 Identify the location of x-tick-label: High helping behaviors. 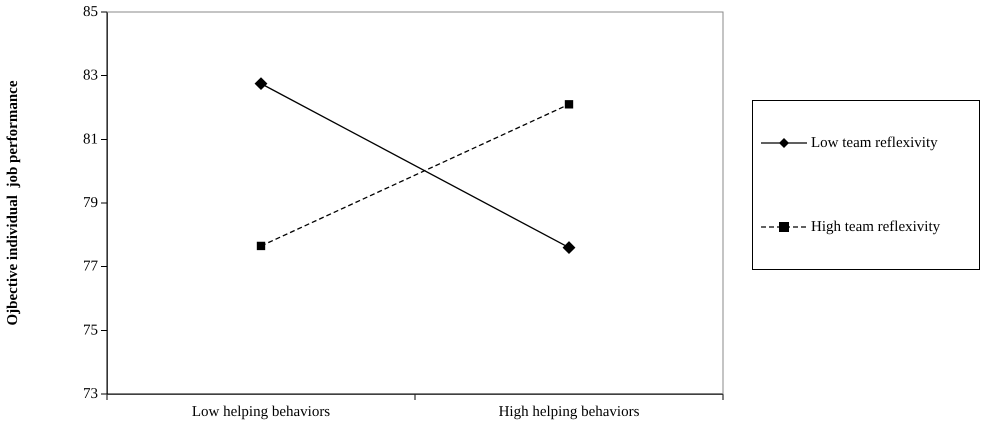
(569, 412).